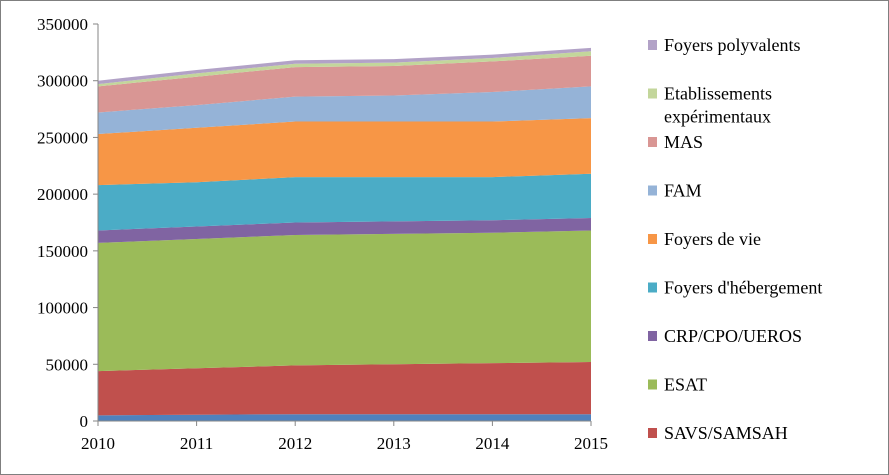 Image resolution: width=889 pixels, height=475 pixels. Describe the element at coordinates (726, 433) in the screenshot. I see `legend-label: SAVS/SAMSAH` at that location.